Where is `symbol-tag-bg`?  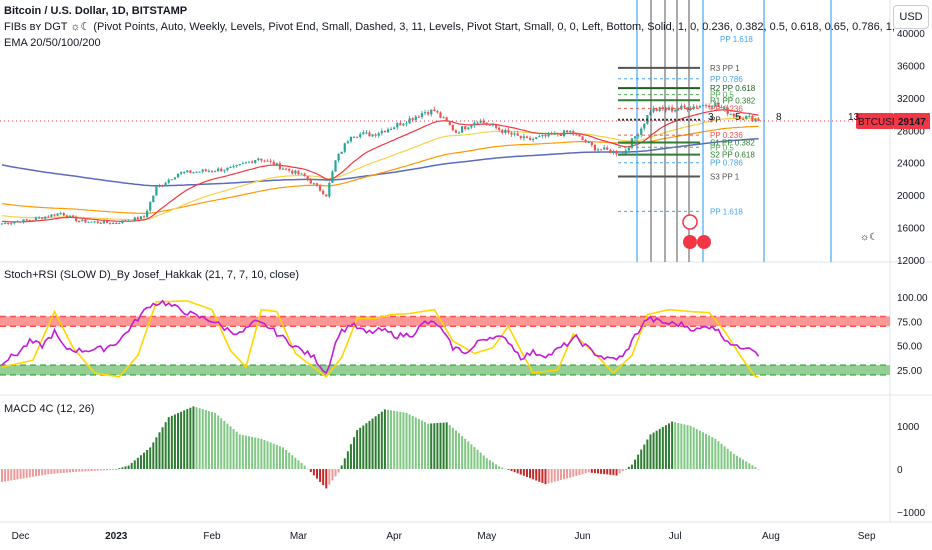
symbol-tag-bg is located at coordinates (875, 120).